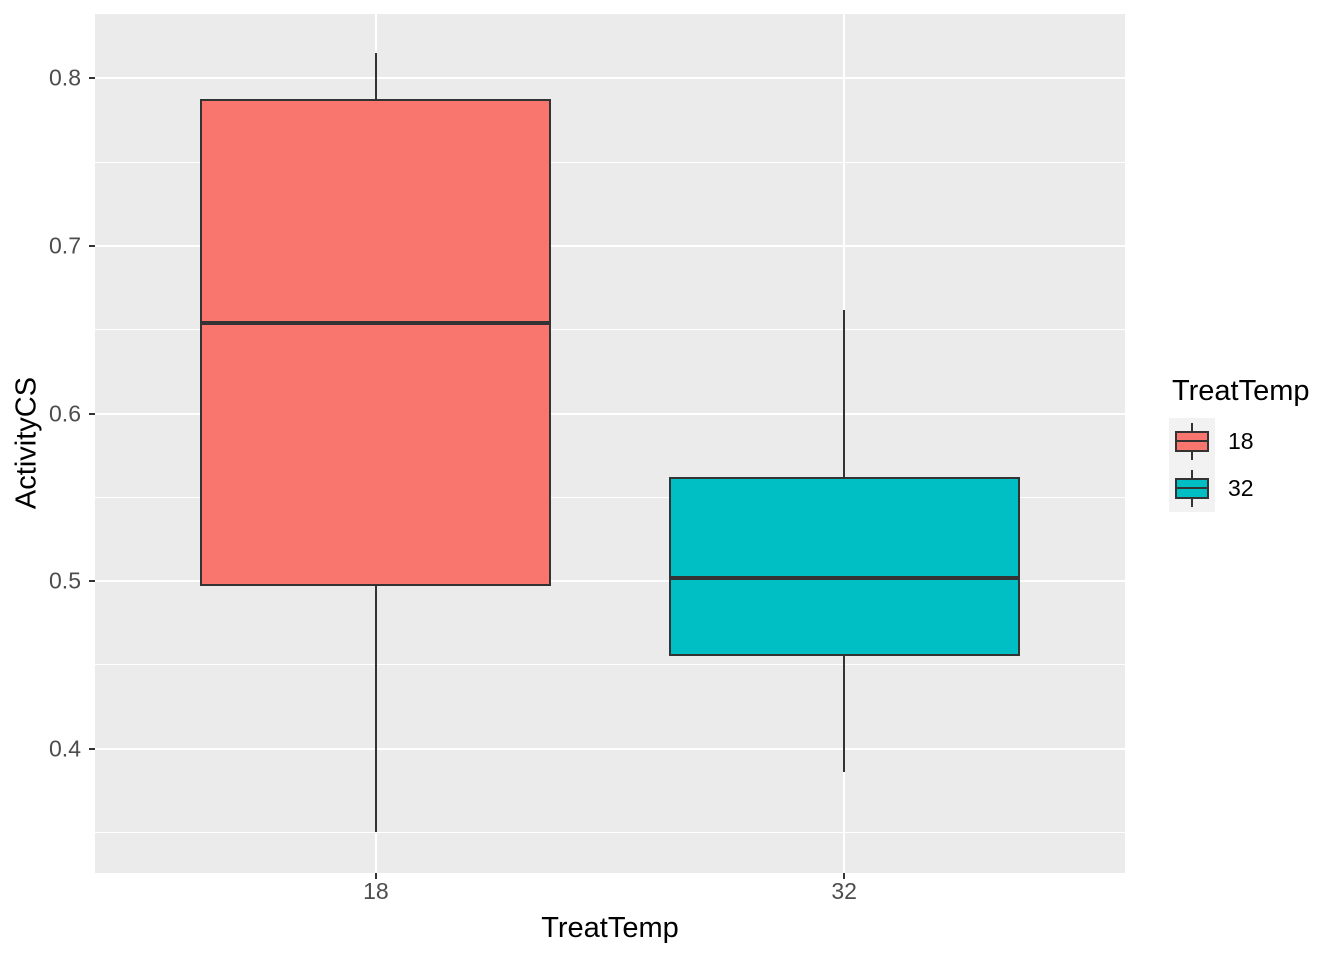 The image size is (1344, 960). Describe the element at coordinates (610, 928) in the screenshot. I see `x-axis-title: TreatTemp` at that location.